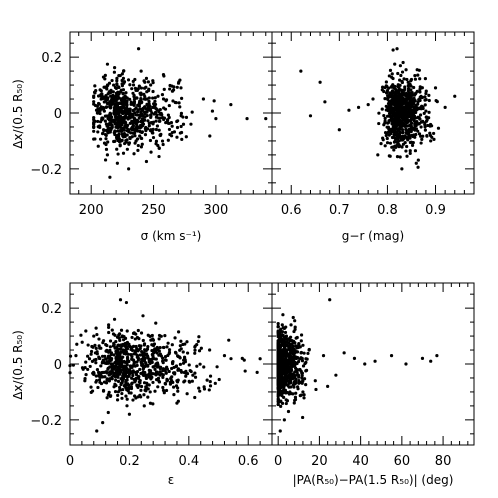 This screenshot has height=498, width=498. Describe the element at coordinates (373, 364) in the screenshot. I see `panel-frame` at that location.